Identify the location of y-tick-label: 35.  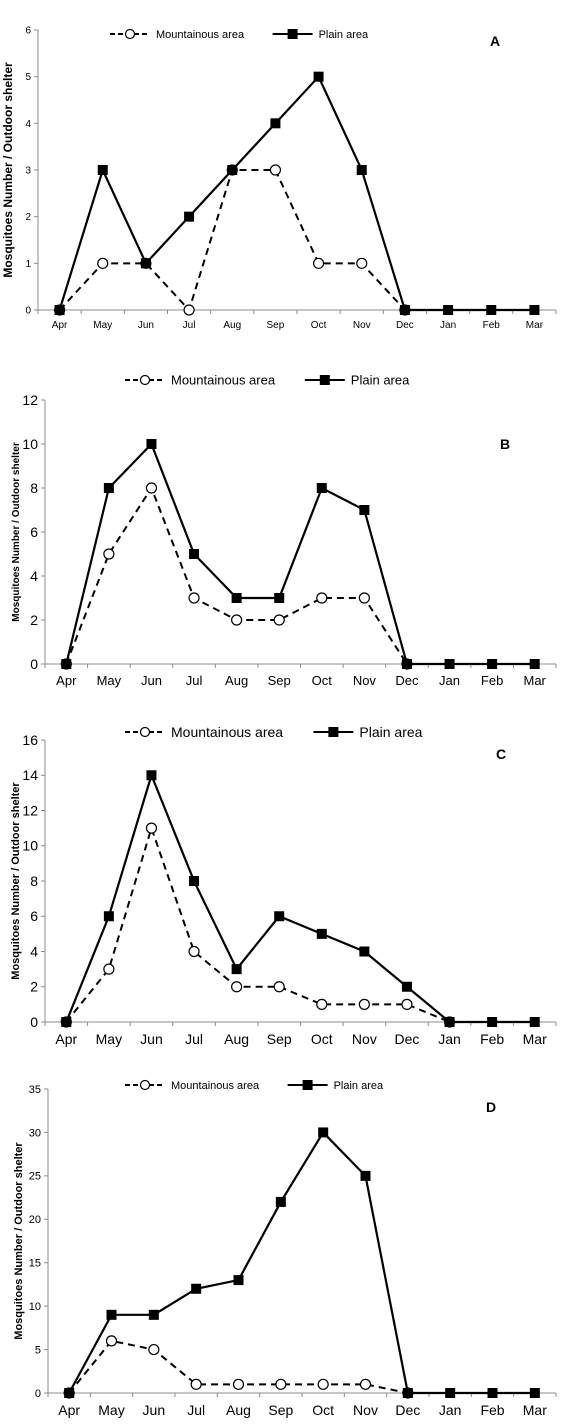
(35, 1090).